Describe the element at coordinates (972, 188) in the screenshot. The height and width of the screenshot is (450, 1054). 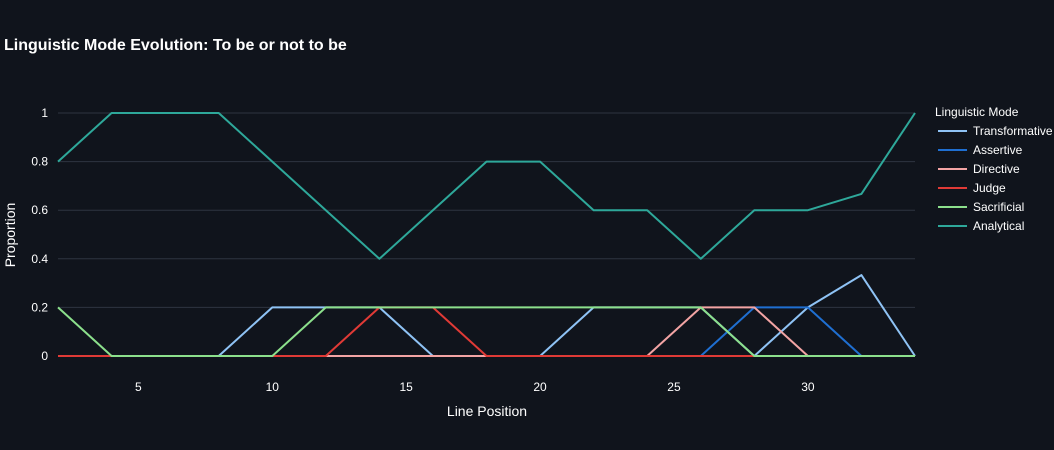
I see `legend-item-judge: Judge` at that location.